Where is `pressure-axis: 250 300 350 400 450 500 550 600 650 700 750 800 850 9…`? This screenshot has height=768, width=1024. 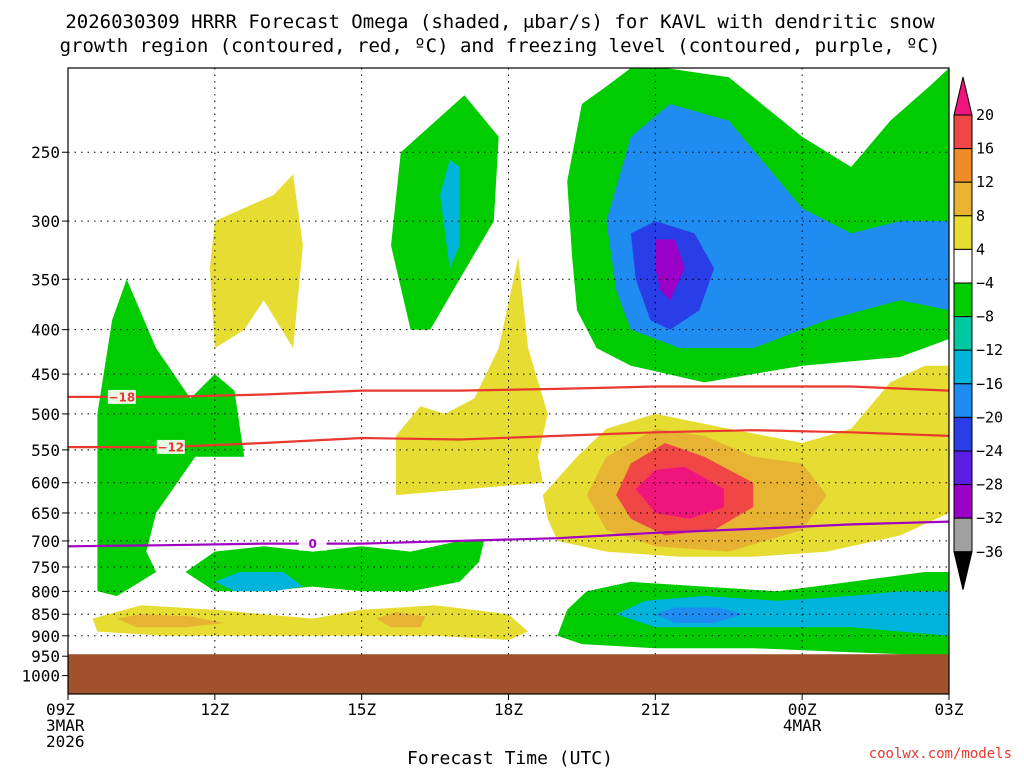 pressure-axis: 250 300 350 400 450 500 550 600 650 700 750 800 850 9… is located at coordinates (44, 414).